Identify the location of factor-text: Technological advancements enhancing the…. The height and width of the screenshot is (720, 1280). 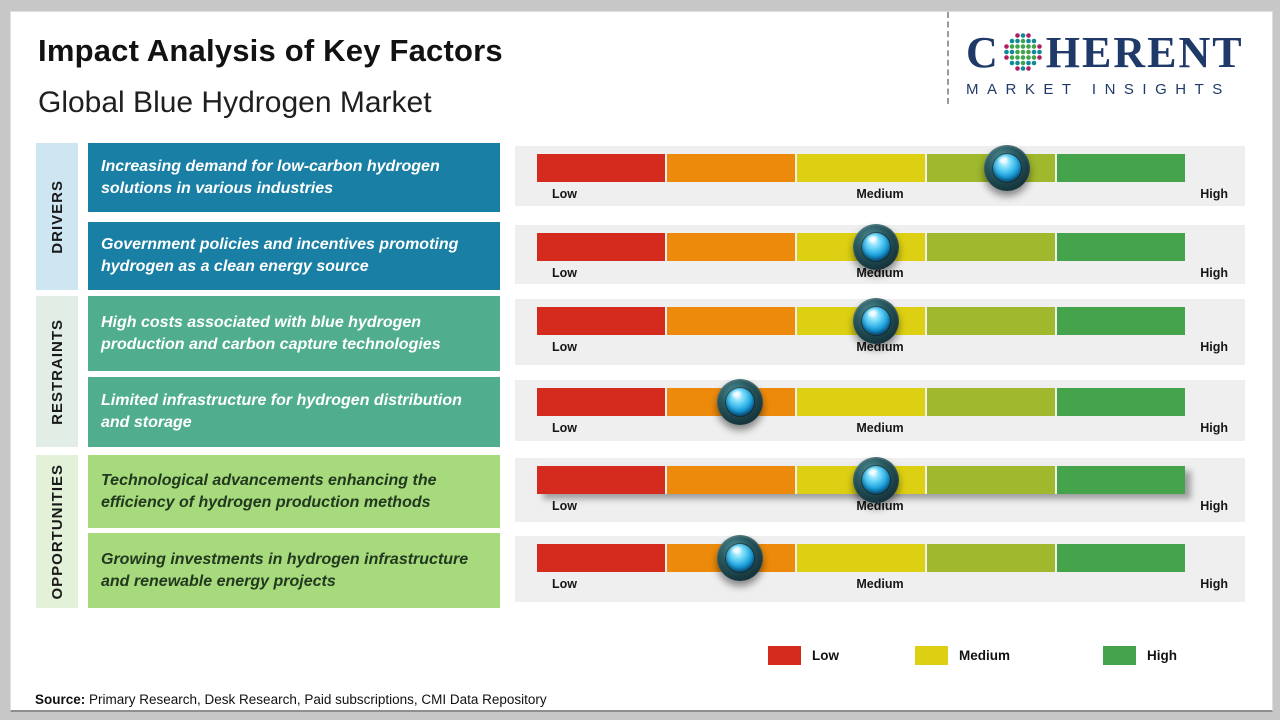
(269, 491).